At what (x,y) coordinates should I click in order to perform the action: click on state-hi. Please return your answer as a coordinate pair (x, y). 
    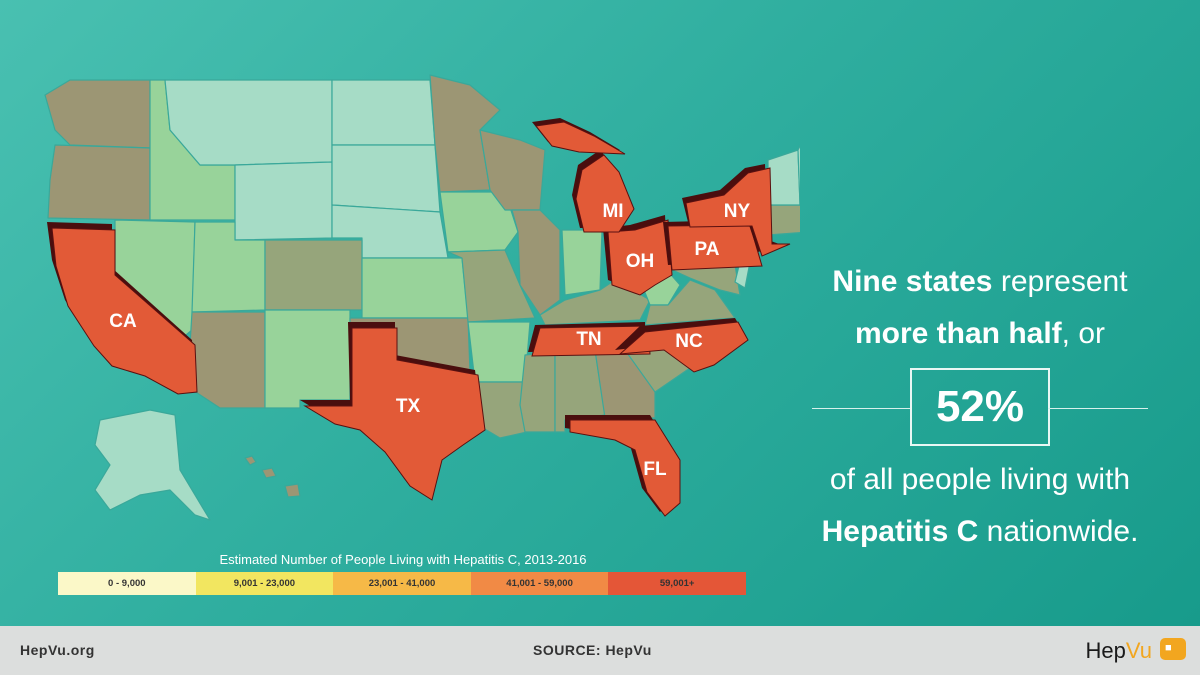
    Looking at the image, I should click on (272, 476).